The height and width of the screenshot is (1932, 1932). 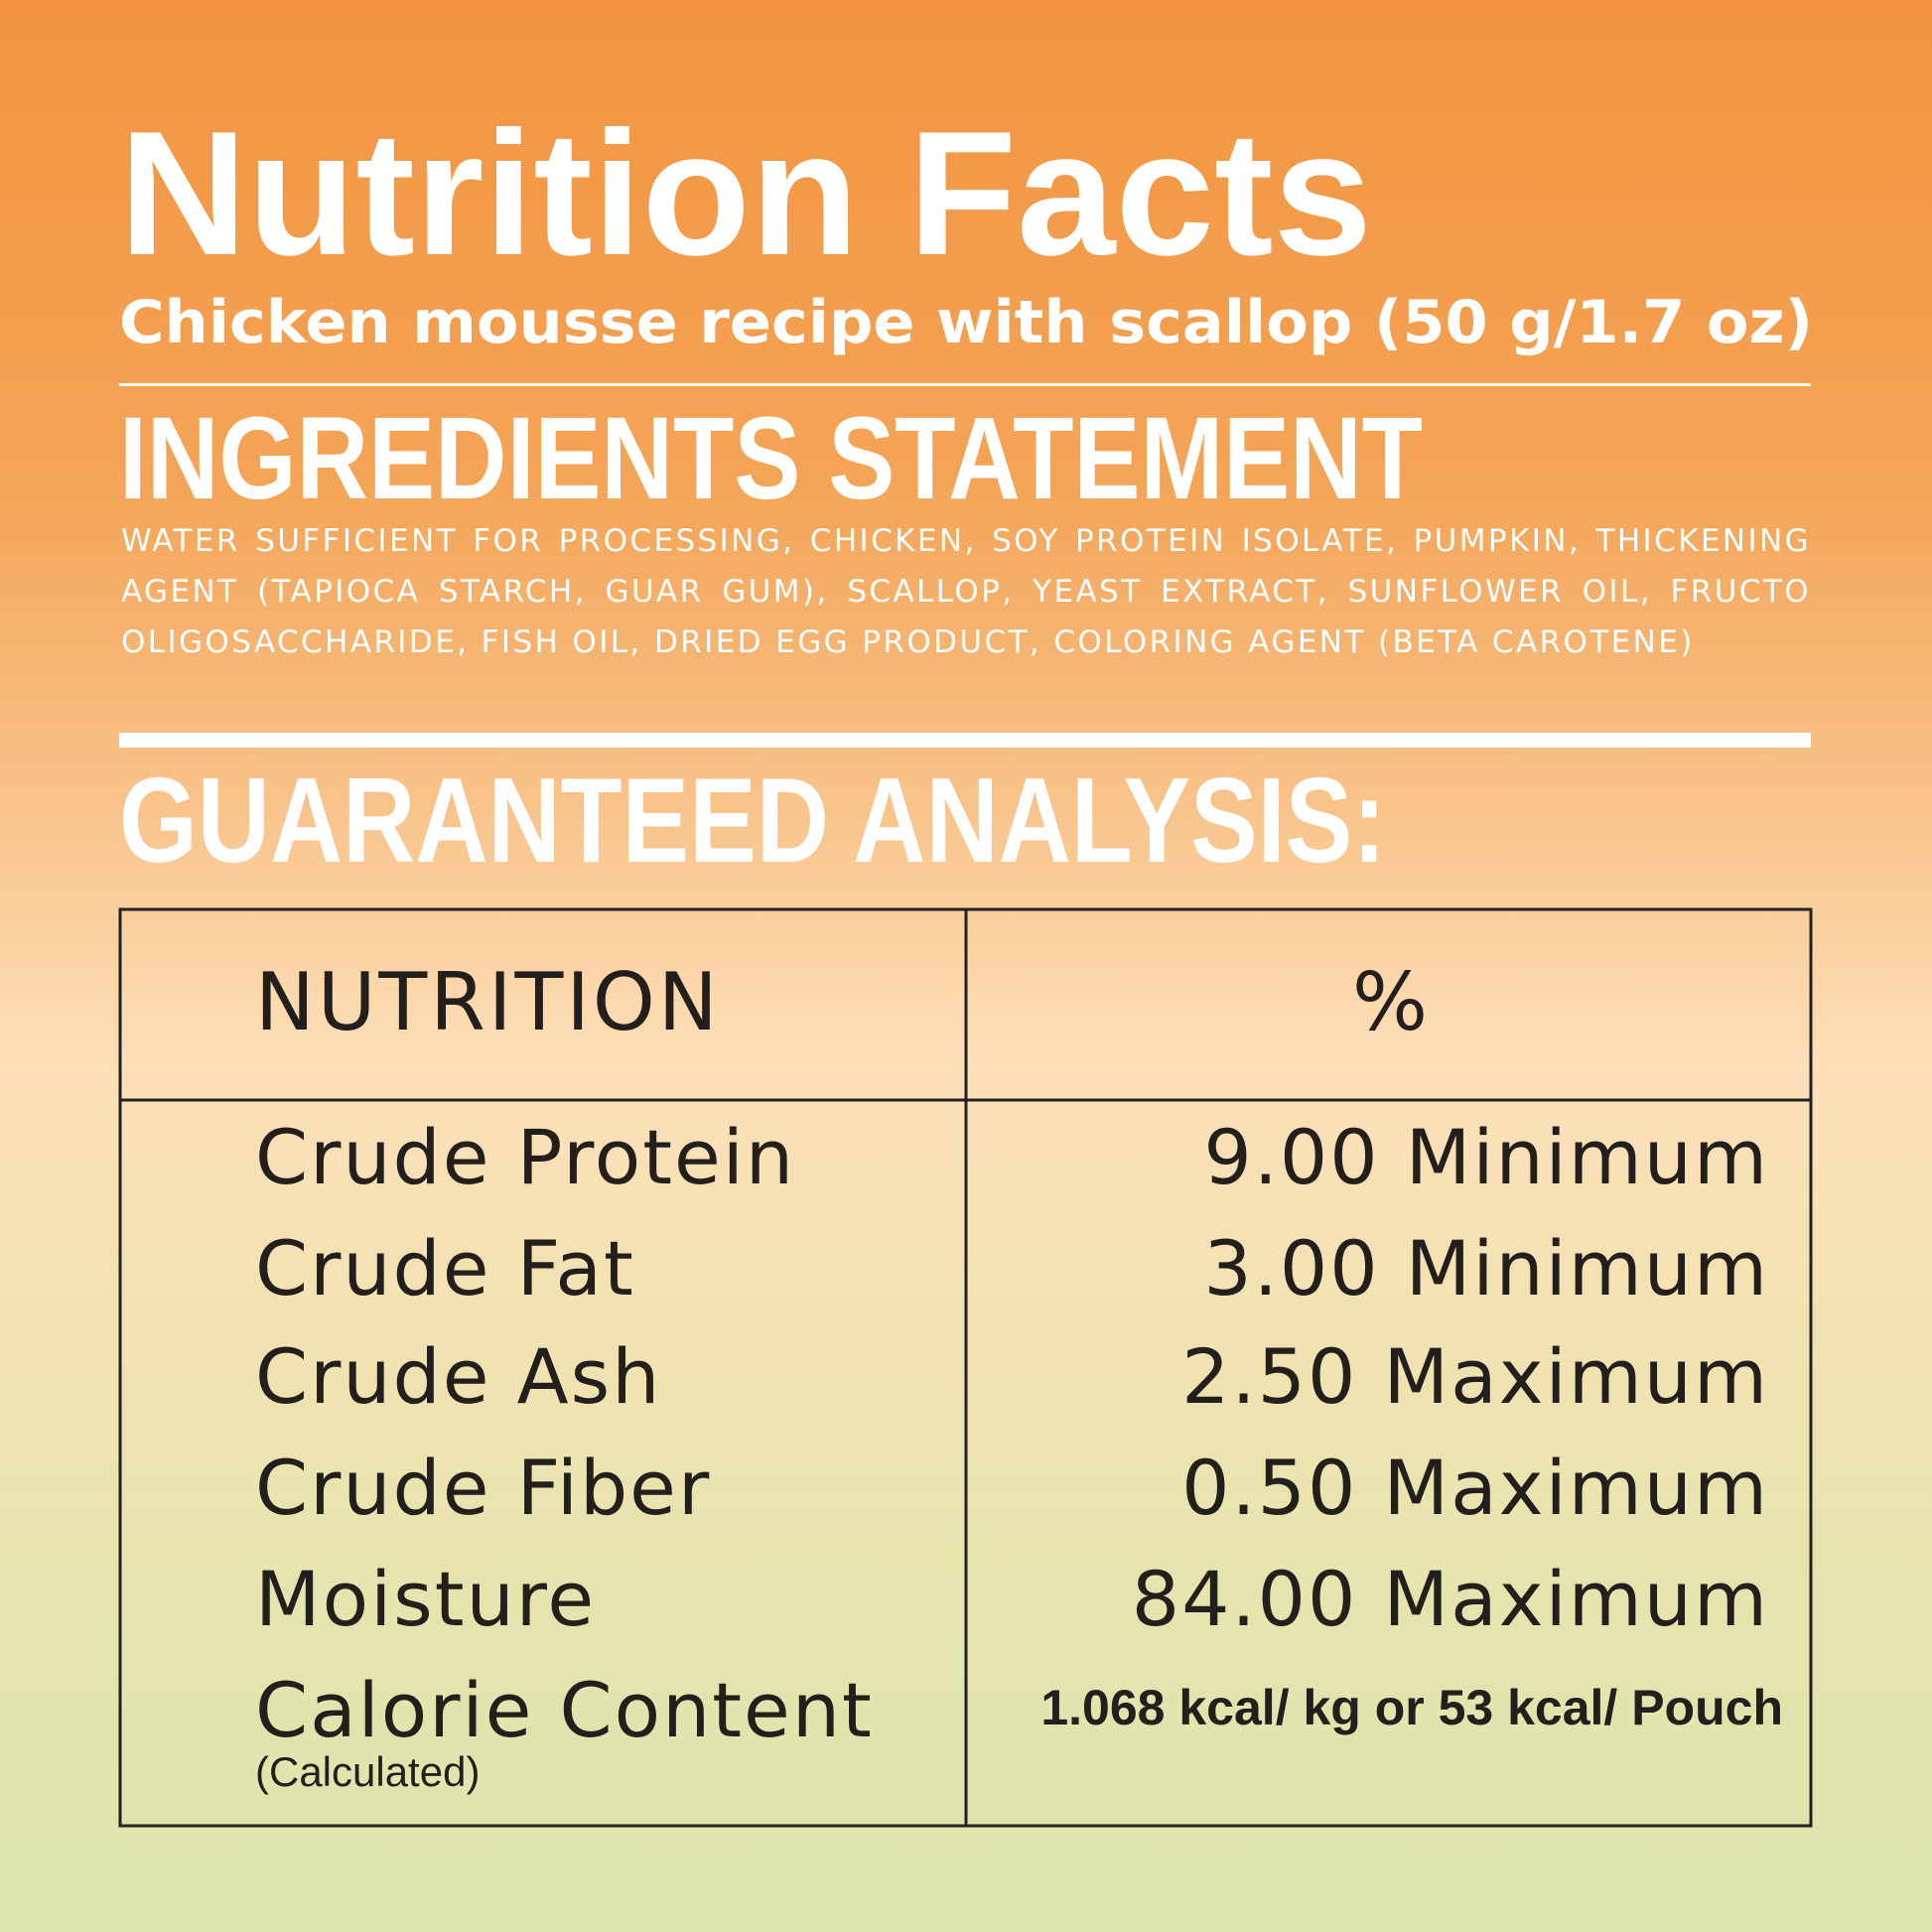 I want to click on nutrient-value: 3.00 Minimum, so click(x=1486, y=1268).